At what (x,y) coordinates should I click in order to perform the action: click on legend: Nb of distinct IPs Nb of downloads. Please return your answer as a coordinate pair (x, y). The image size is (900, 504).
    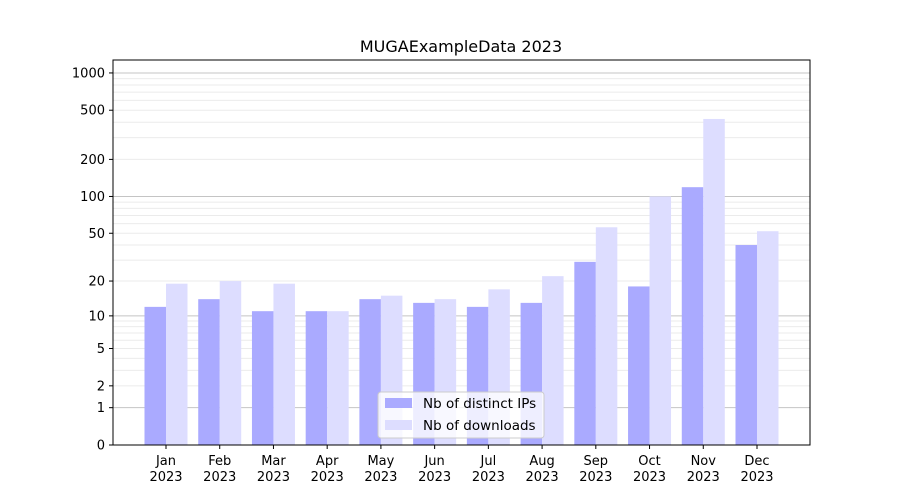
    Looking at the image, I should click on (461, 415).